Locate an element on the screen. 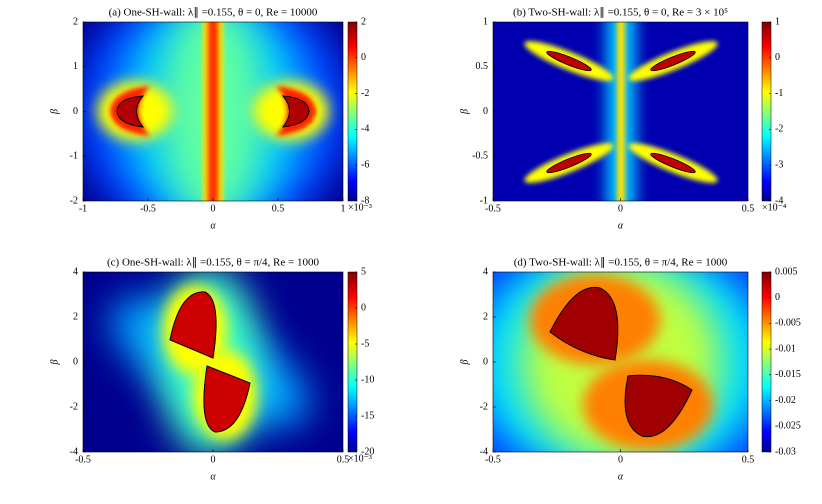 The height and width of the screenshot is (504, 822). colorbar-tick-label: -0.015 is located at coordinates (788, 374).